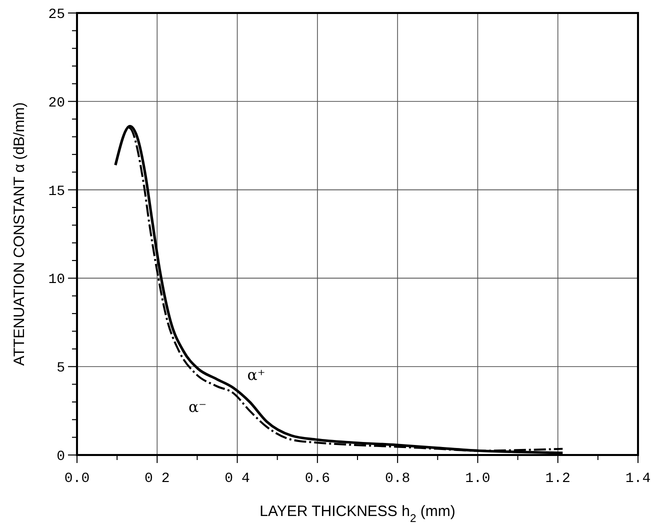 The height and width of the screenshot is (527, 660). Describe the element at coordinates (60, 457) in the screenshot. I see `y-tick-label: 0` at that location.